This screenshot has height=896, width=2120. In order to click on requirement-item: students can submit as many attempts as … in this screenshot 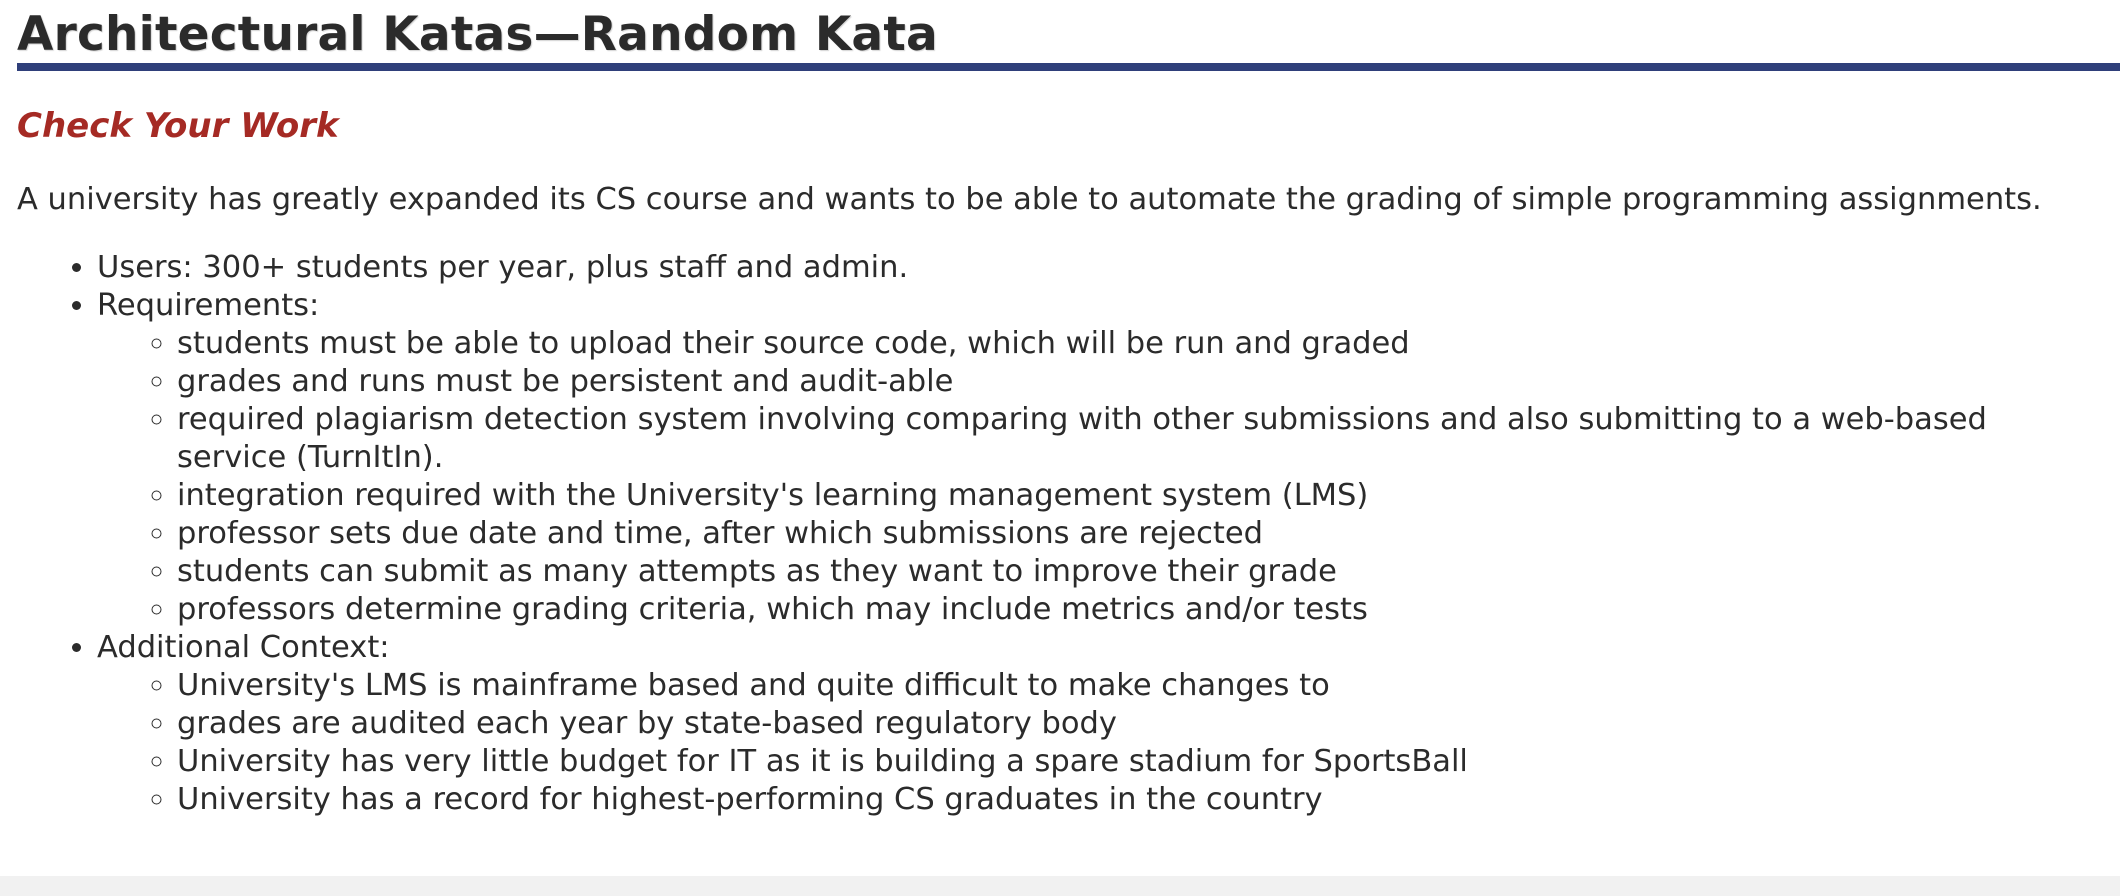, I will do `click(1137, 572)`.